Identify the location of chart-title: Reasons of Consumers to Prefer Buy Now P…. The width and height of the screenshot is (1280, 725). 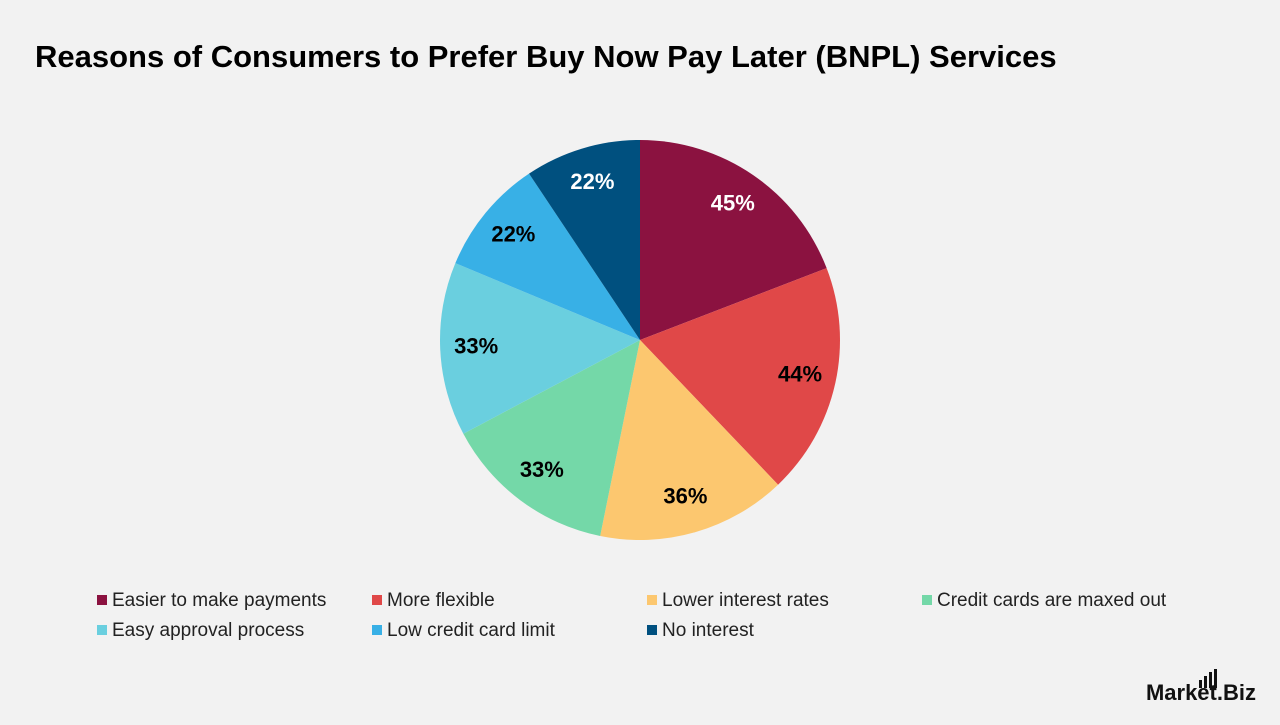
(546, 56).